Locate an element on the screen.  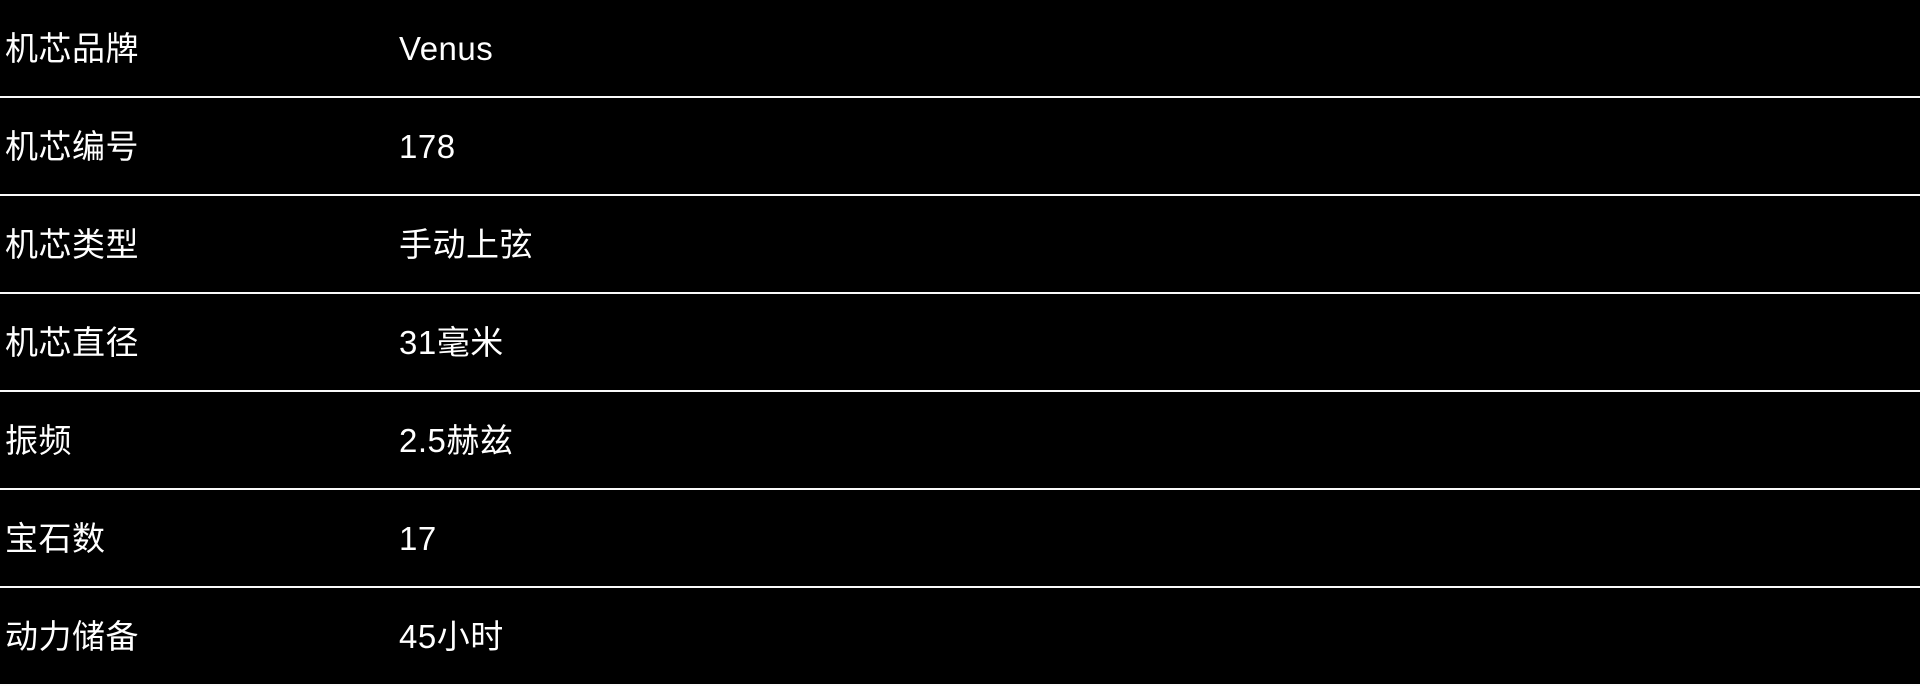
spec-label: 宝石数 is located at coordinates (55, 538).